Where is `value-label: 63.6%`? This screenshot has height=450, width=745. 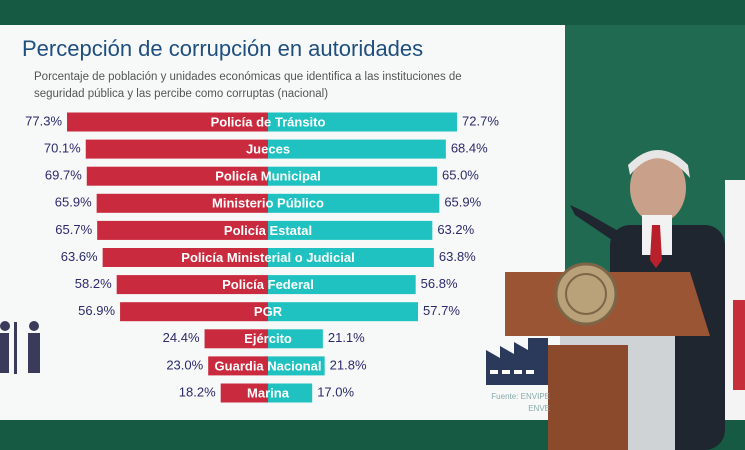 value-label: 63.6% is located at coordinates (79, 256).